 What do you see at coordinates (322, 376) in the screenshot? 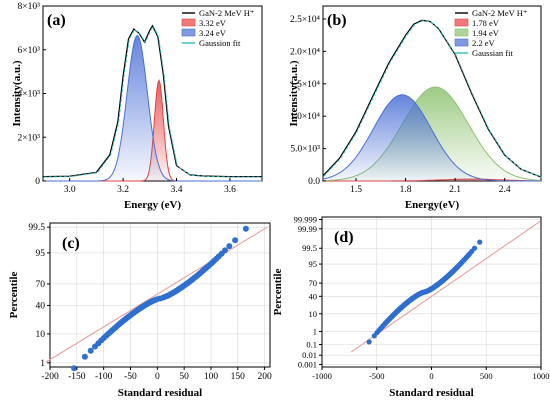
I see `x-tick-label: -1000` at bounding box center [322, 376].